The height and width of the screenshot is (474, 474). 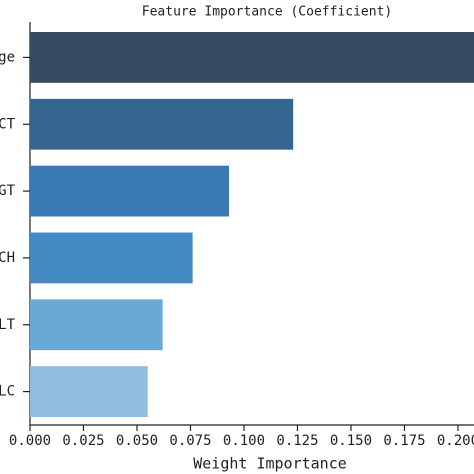 What do you see at coordinates (270, 464) in the screenshot?
I see `x-axis-label: Weight Importance` at bounding box center [270, 464].